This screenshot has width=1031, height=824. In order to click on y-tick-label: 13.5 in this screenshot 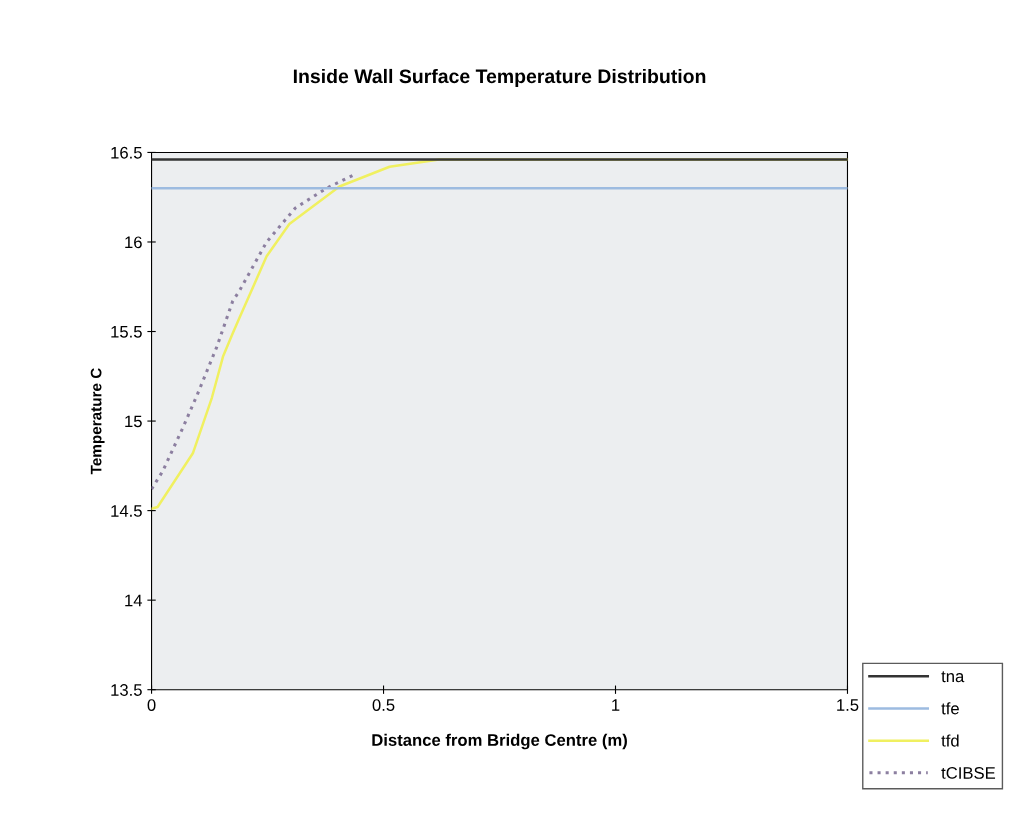, I will do `click(126, 690)`.